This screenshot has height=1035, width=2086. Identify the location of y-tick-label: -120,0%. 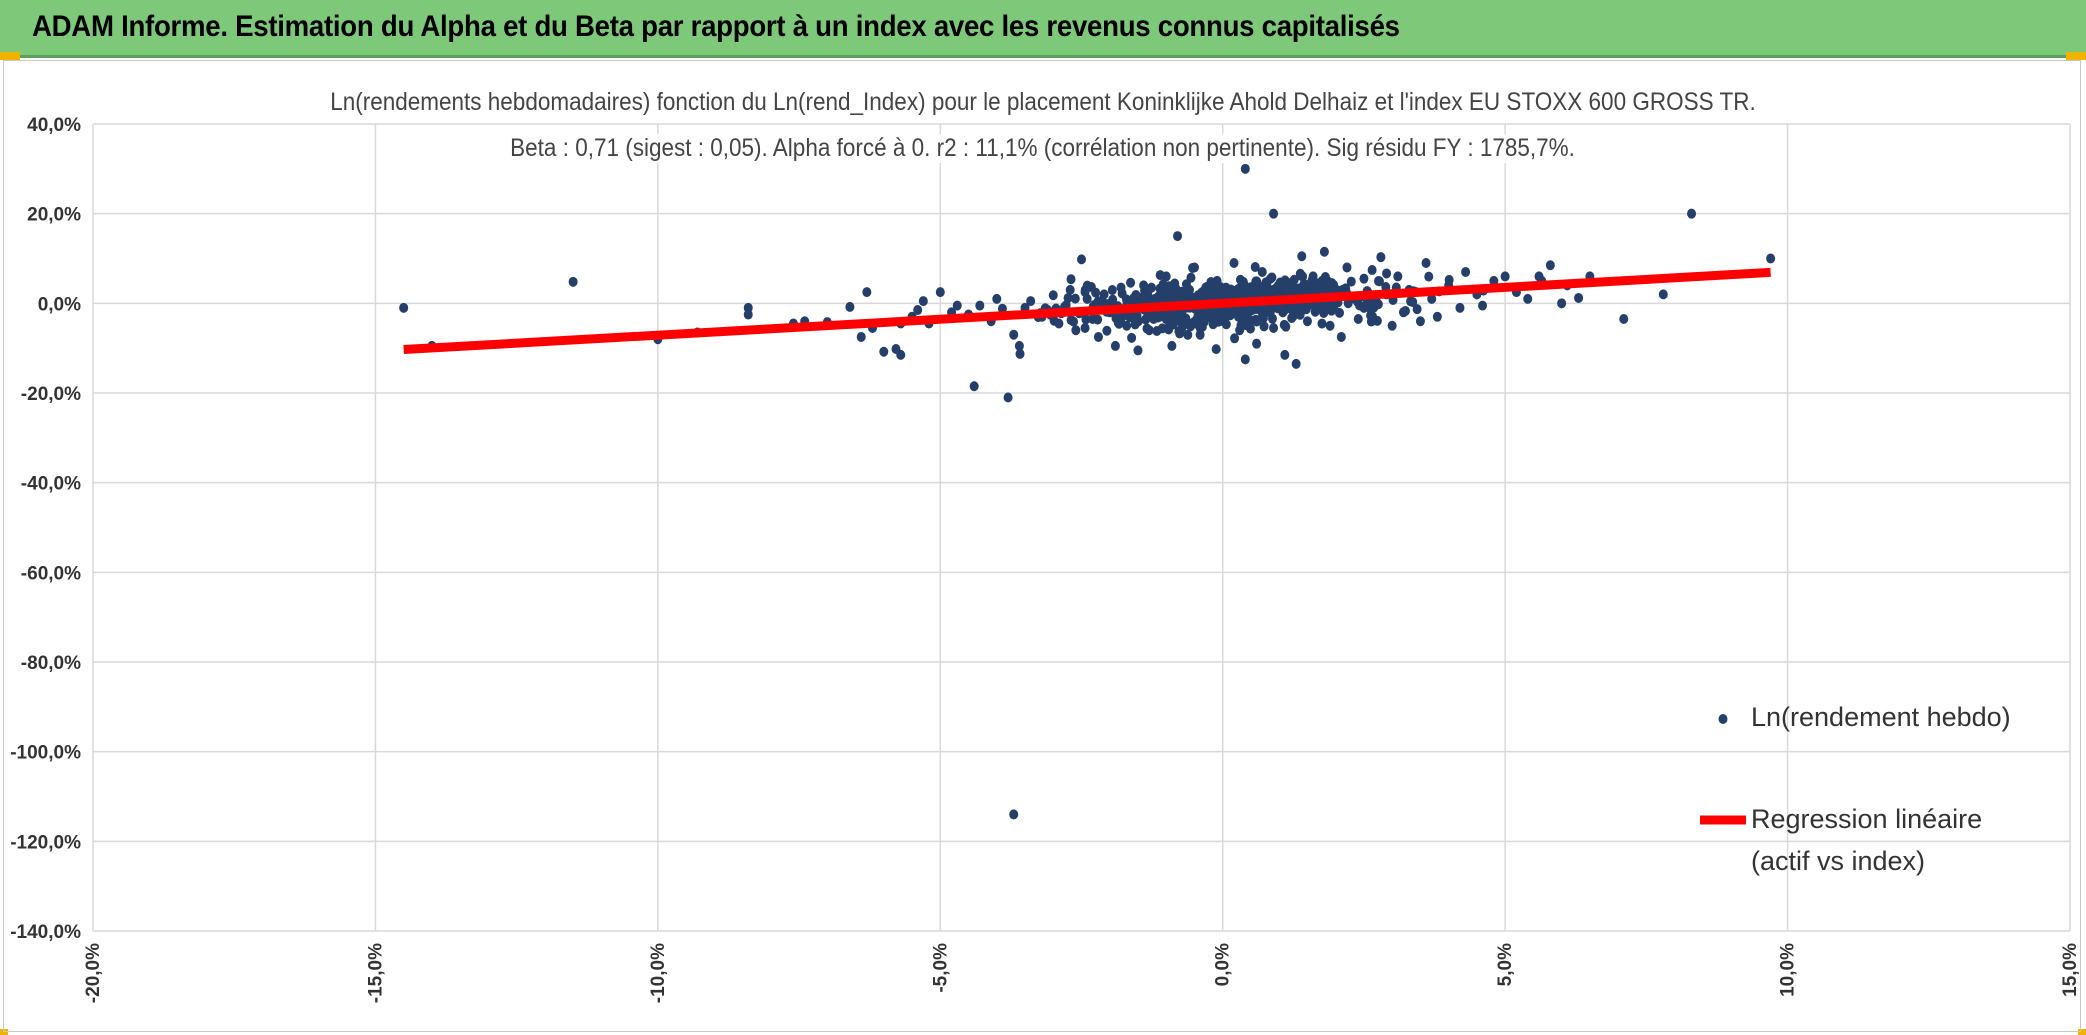
(45, 842).